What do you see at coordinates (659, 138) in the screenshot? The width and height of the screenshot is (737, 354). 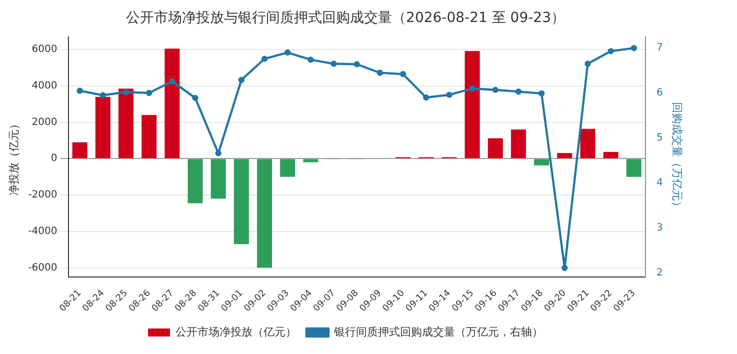 I see `y2-tick-label: 5` at bounding box center [659, 138].